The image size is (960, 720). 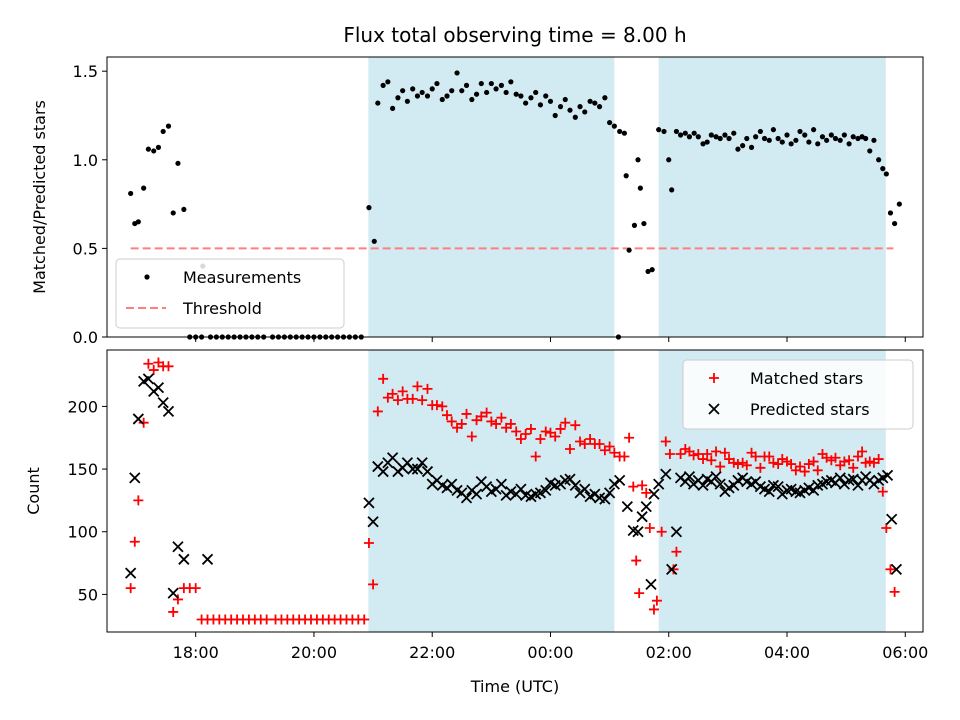 What do you see at coordinates (85, 248) in the screenshot?
I see `y-tick-label: 0.5` at bounding box center [85, 248].